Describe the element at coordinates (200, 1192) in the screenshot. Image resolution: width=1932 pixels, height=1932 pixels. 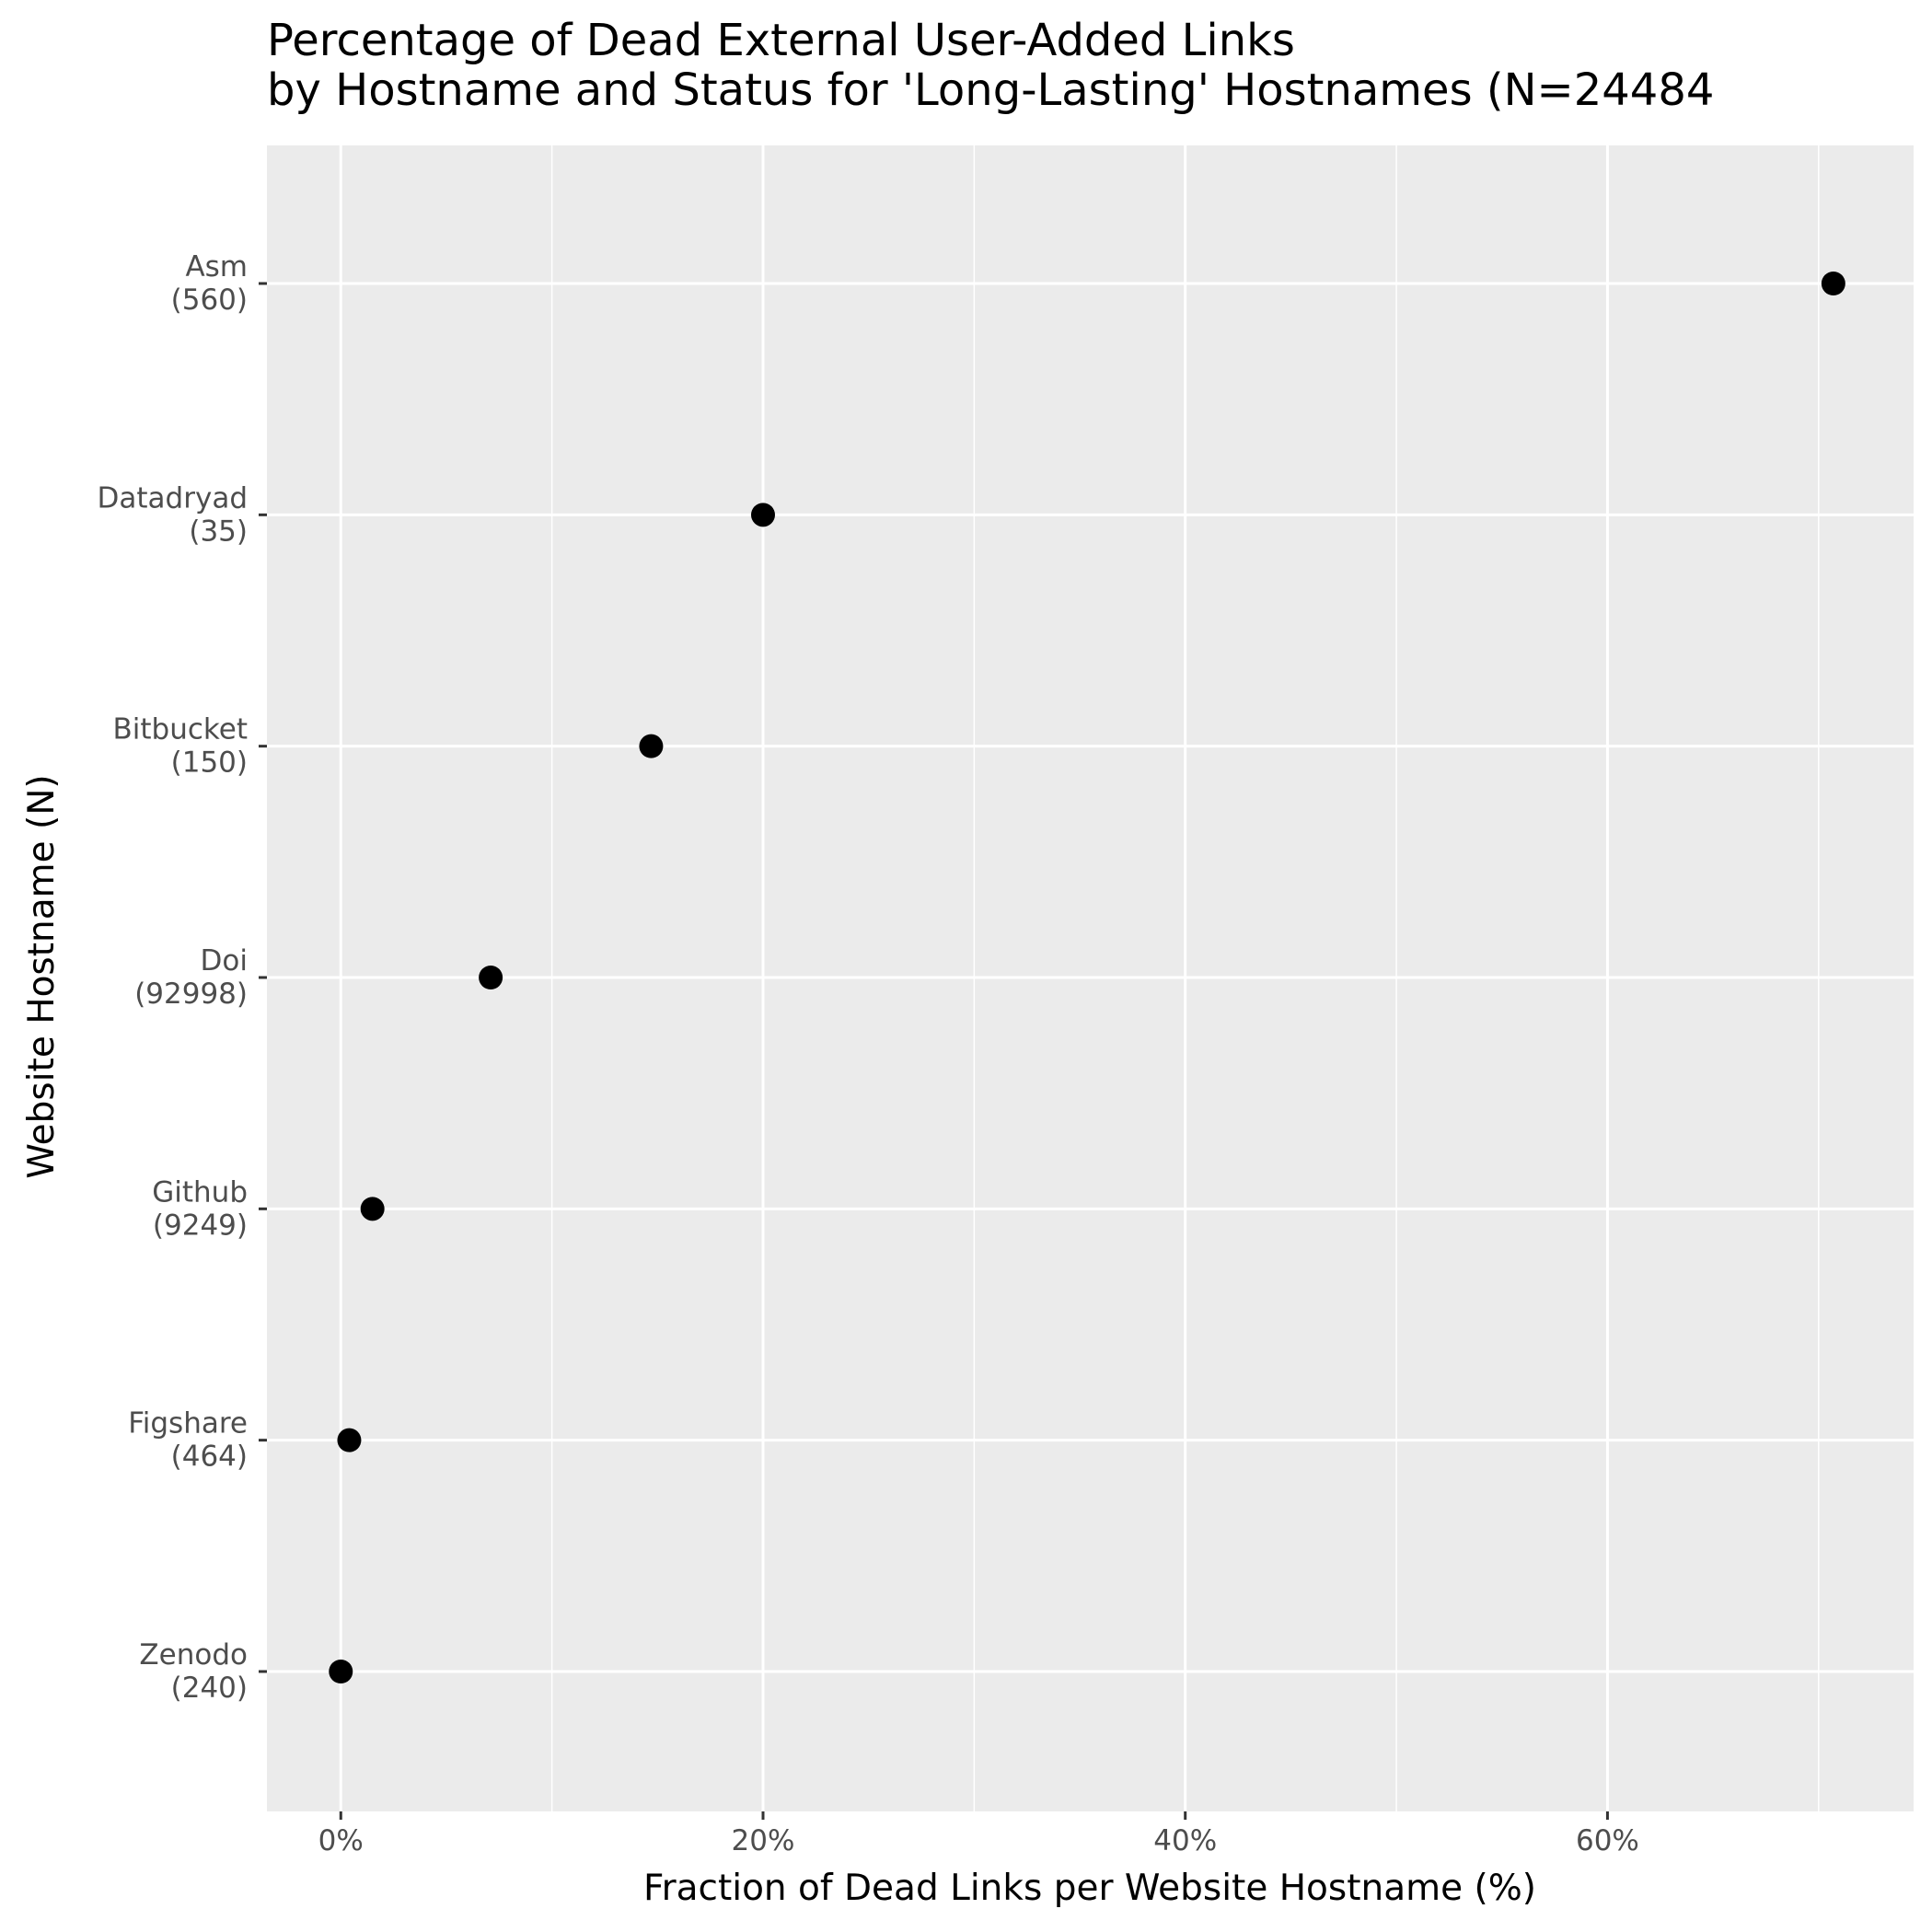
I see `y-tick-label-name: Github` at that location.